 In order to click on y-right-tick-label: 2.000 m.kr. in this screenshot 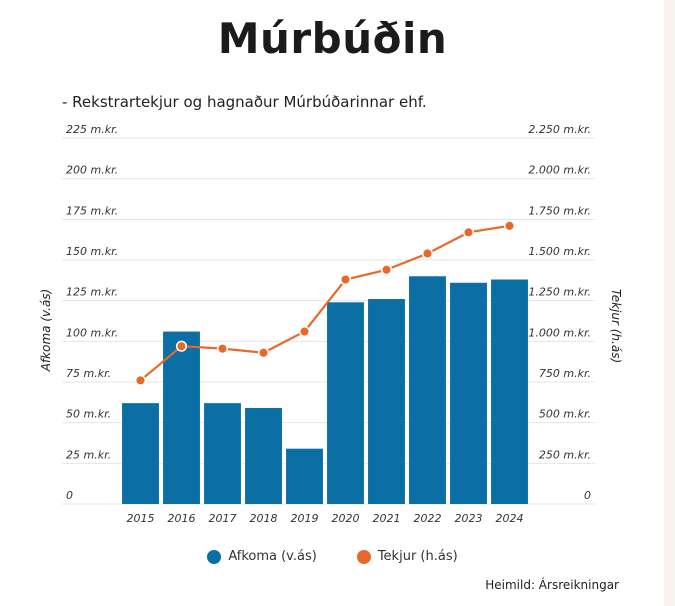, I will do `click(559, 170)`.